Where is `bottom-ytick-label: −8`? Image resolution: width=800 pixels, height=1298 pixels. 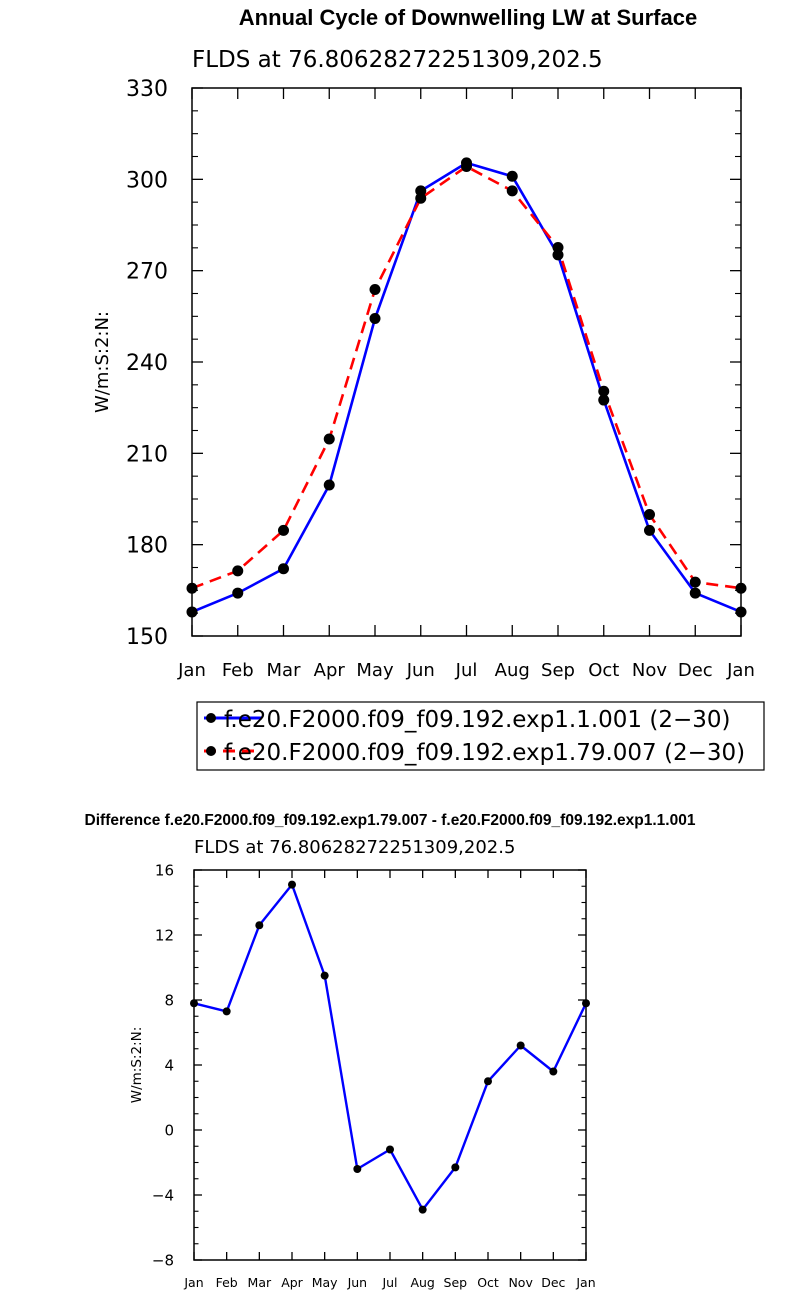 bottom-ytick-label: −8 is located at coordinates (163, 1260).